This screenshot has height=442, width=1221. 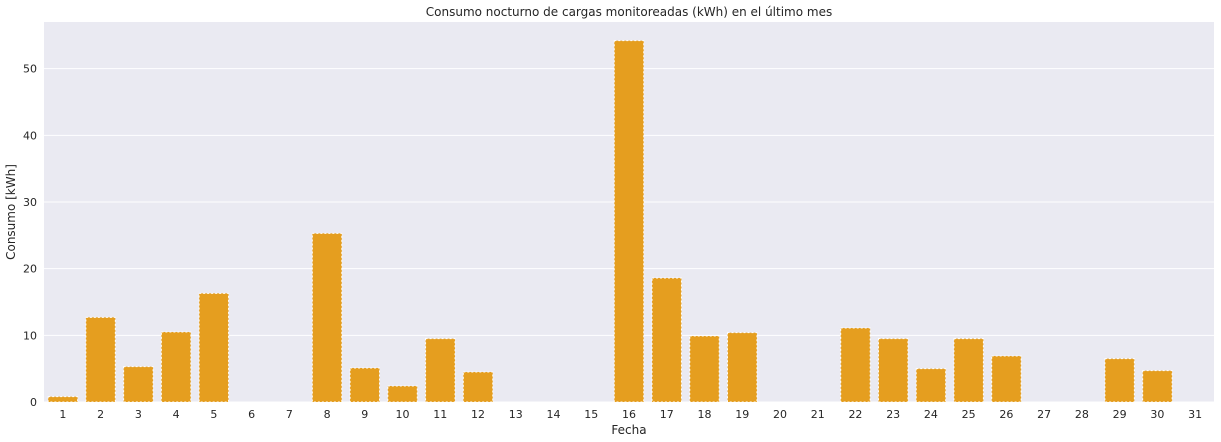 What do you see at coordinates (100, 414) in the screenshot?
I see `x-tick-label: 2` at bounding box center [100, 414].